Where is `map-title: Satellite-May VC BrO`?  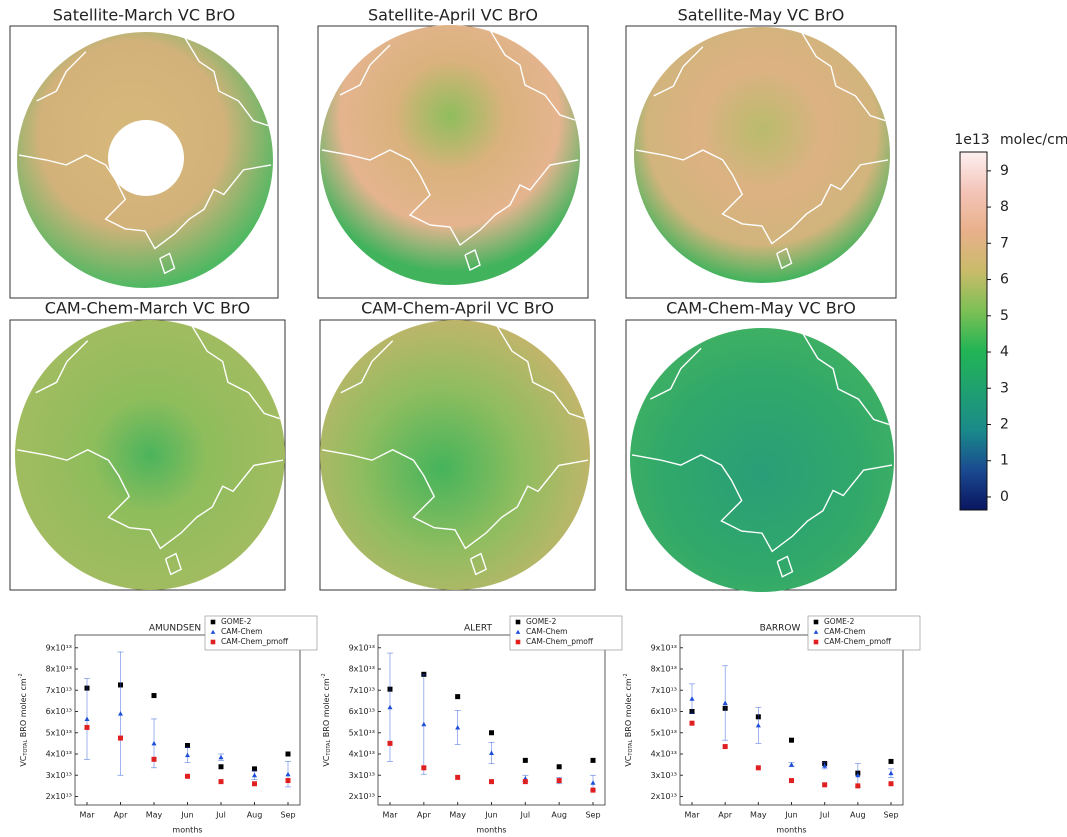 map-title: Satellite-May VC BrO is located at coordinates (761, 15).